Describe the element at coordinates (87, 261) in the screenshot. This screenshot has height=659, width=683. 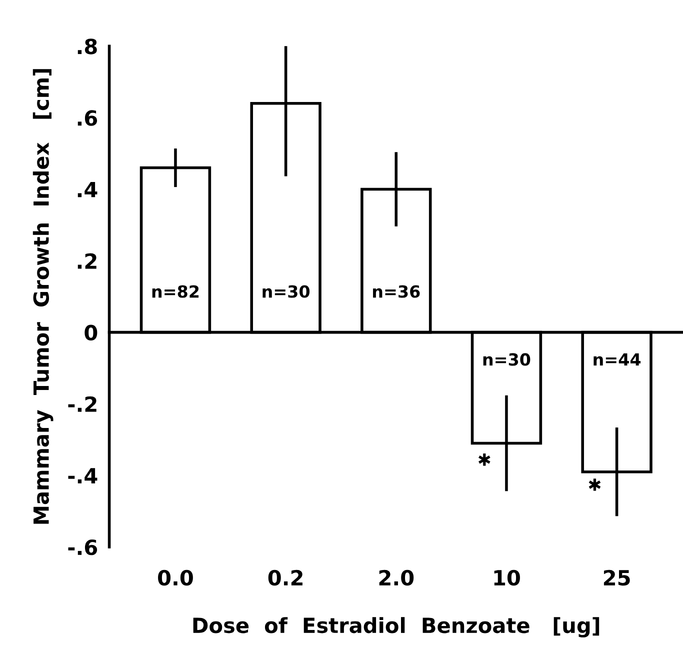
I see `y-tick-label: .2` at that location.